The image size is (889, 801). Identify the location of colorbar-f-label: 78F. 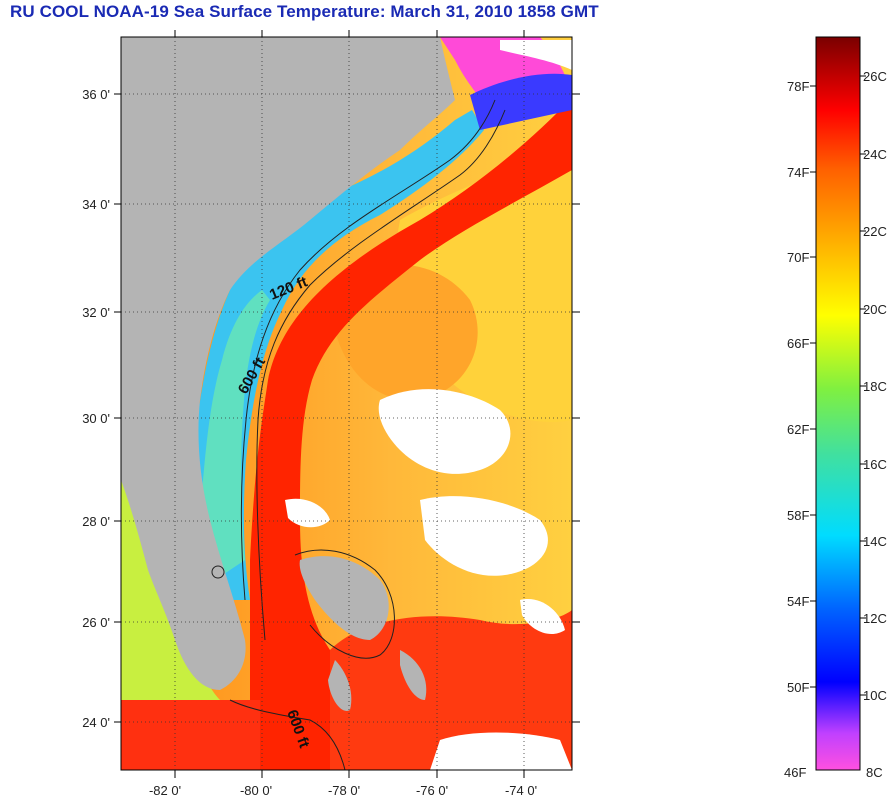
(798, 86).